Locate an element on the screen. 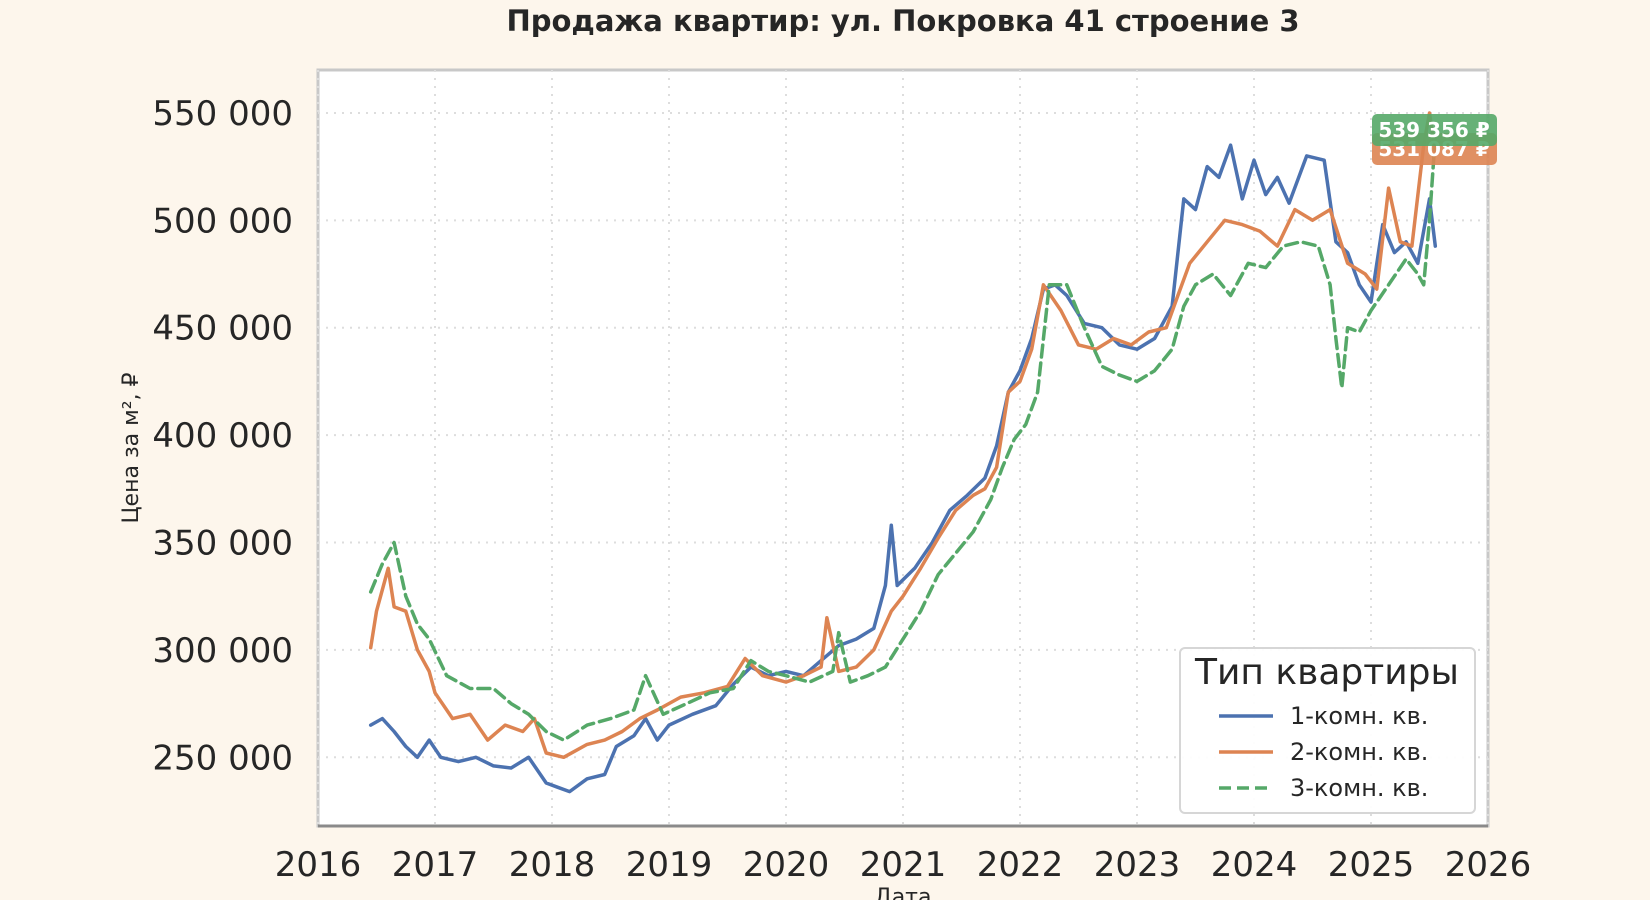 The height and width of the screenshot is (900, 1650). x-tick-label: 2026 is located at coordinates (1488, 865).